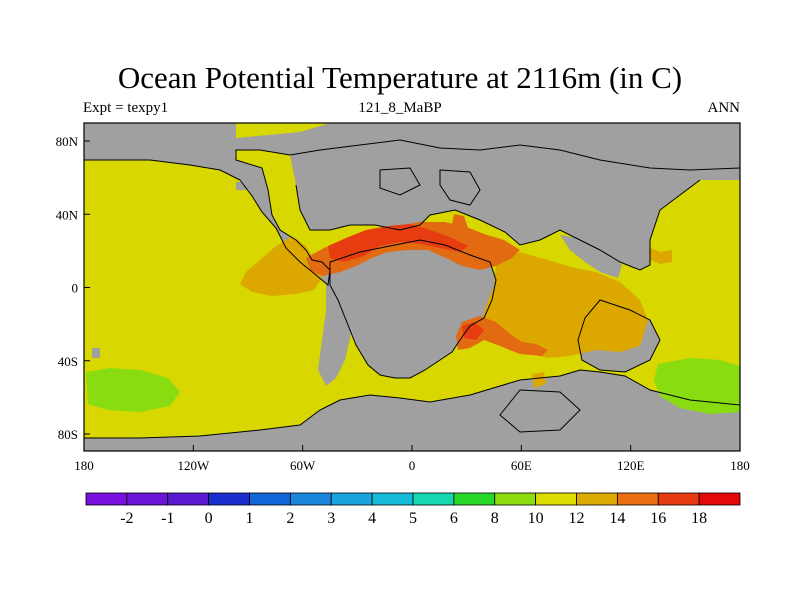  Describe the element at coordinates (290, 518) in the screenshot. I see `colorbar-label: 2` at that location.